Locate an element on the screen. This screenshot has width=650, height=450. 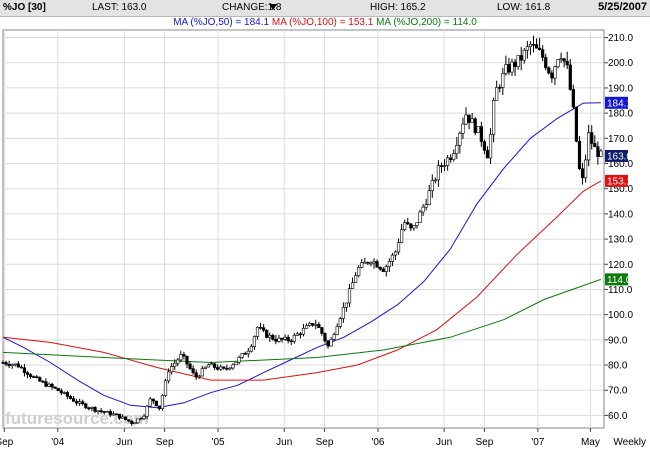
last-price-tag-box is located at coordinates (616, 155).